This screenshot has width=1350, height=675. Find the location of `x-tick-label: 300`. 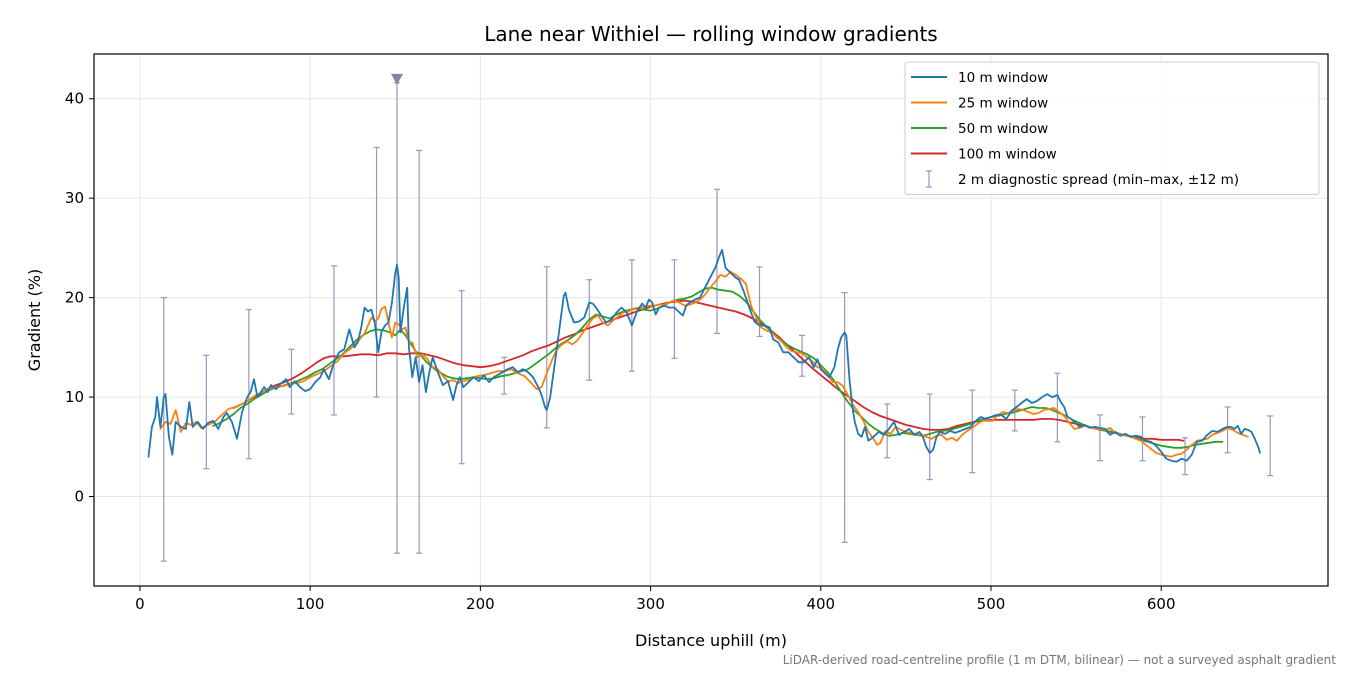

x-tick-label: 300 is located at coordinates (650, 604).